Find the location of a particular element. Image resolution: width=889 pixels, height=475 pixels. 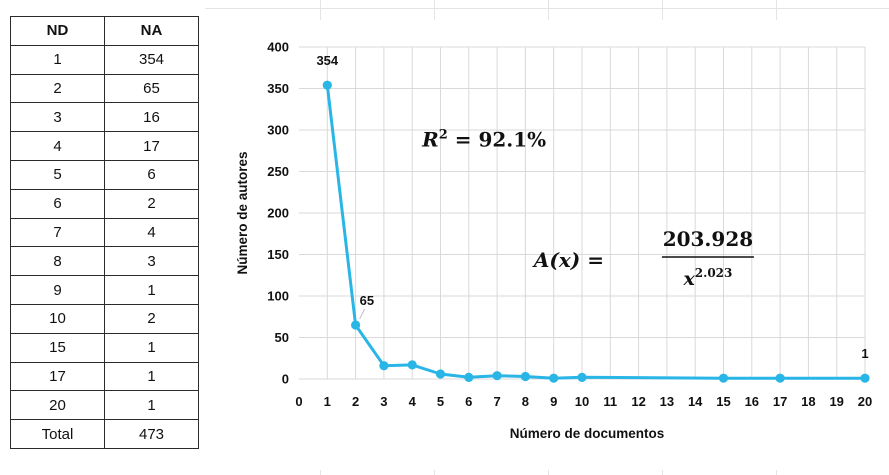

cell-nd: 4 is located at coordinates (57, 146).